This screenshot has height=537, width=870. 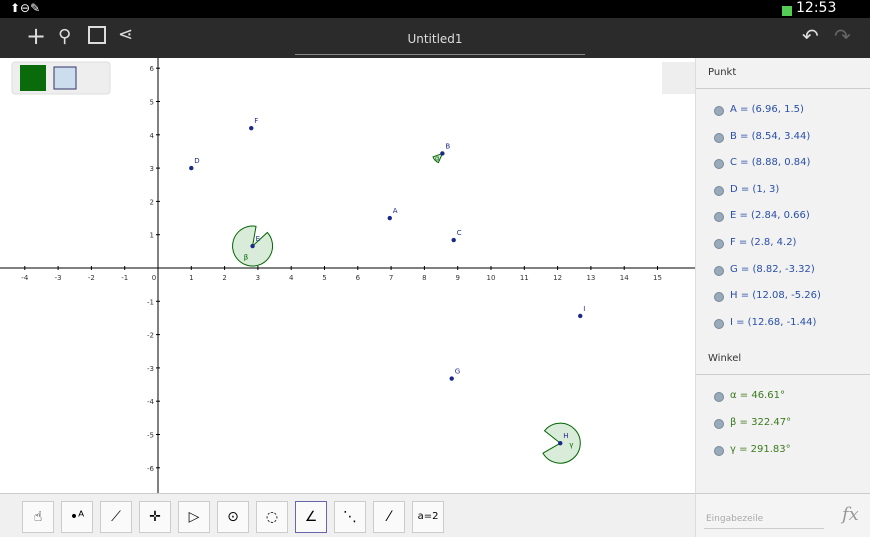 I want to click on algebra-item: β = 322.47°, so click(x=783, y=423).